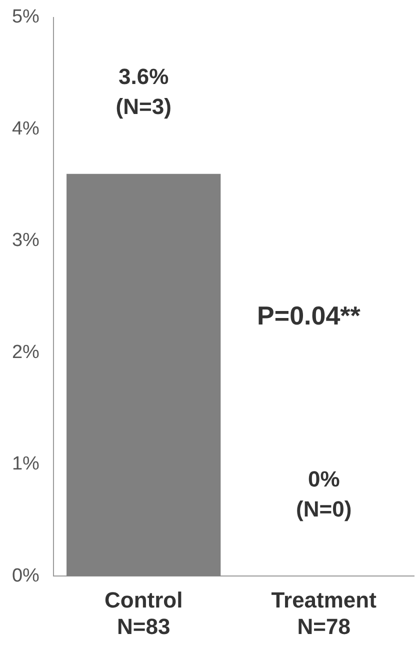 The height and width of the screenshot is (663, 418). What do you see at coordinates (26, 129) in the screenshot?
I see `y-tick-label: 4%` at bounding box center [26, 129].